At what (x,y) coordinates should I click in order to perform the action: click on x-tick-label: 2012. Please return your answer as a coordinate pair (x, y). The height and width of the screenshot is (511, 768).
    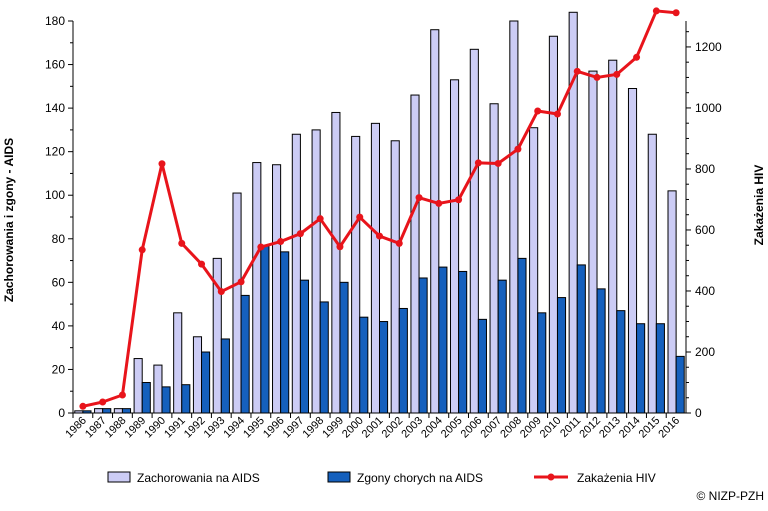
    Looking at the image, I should click on (590, 428).